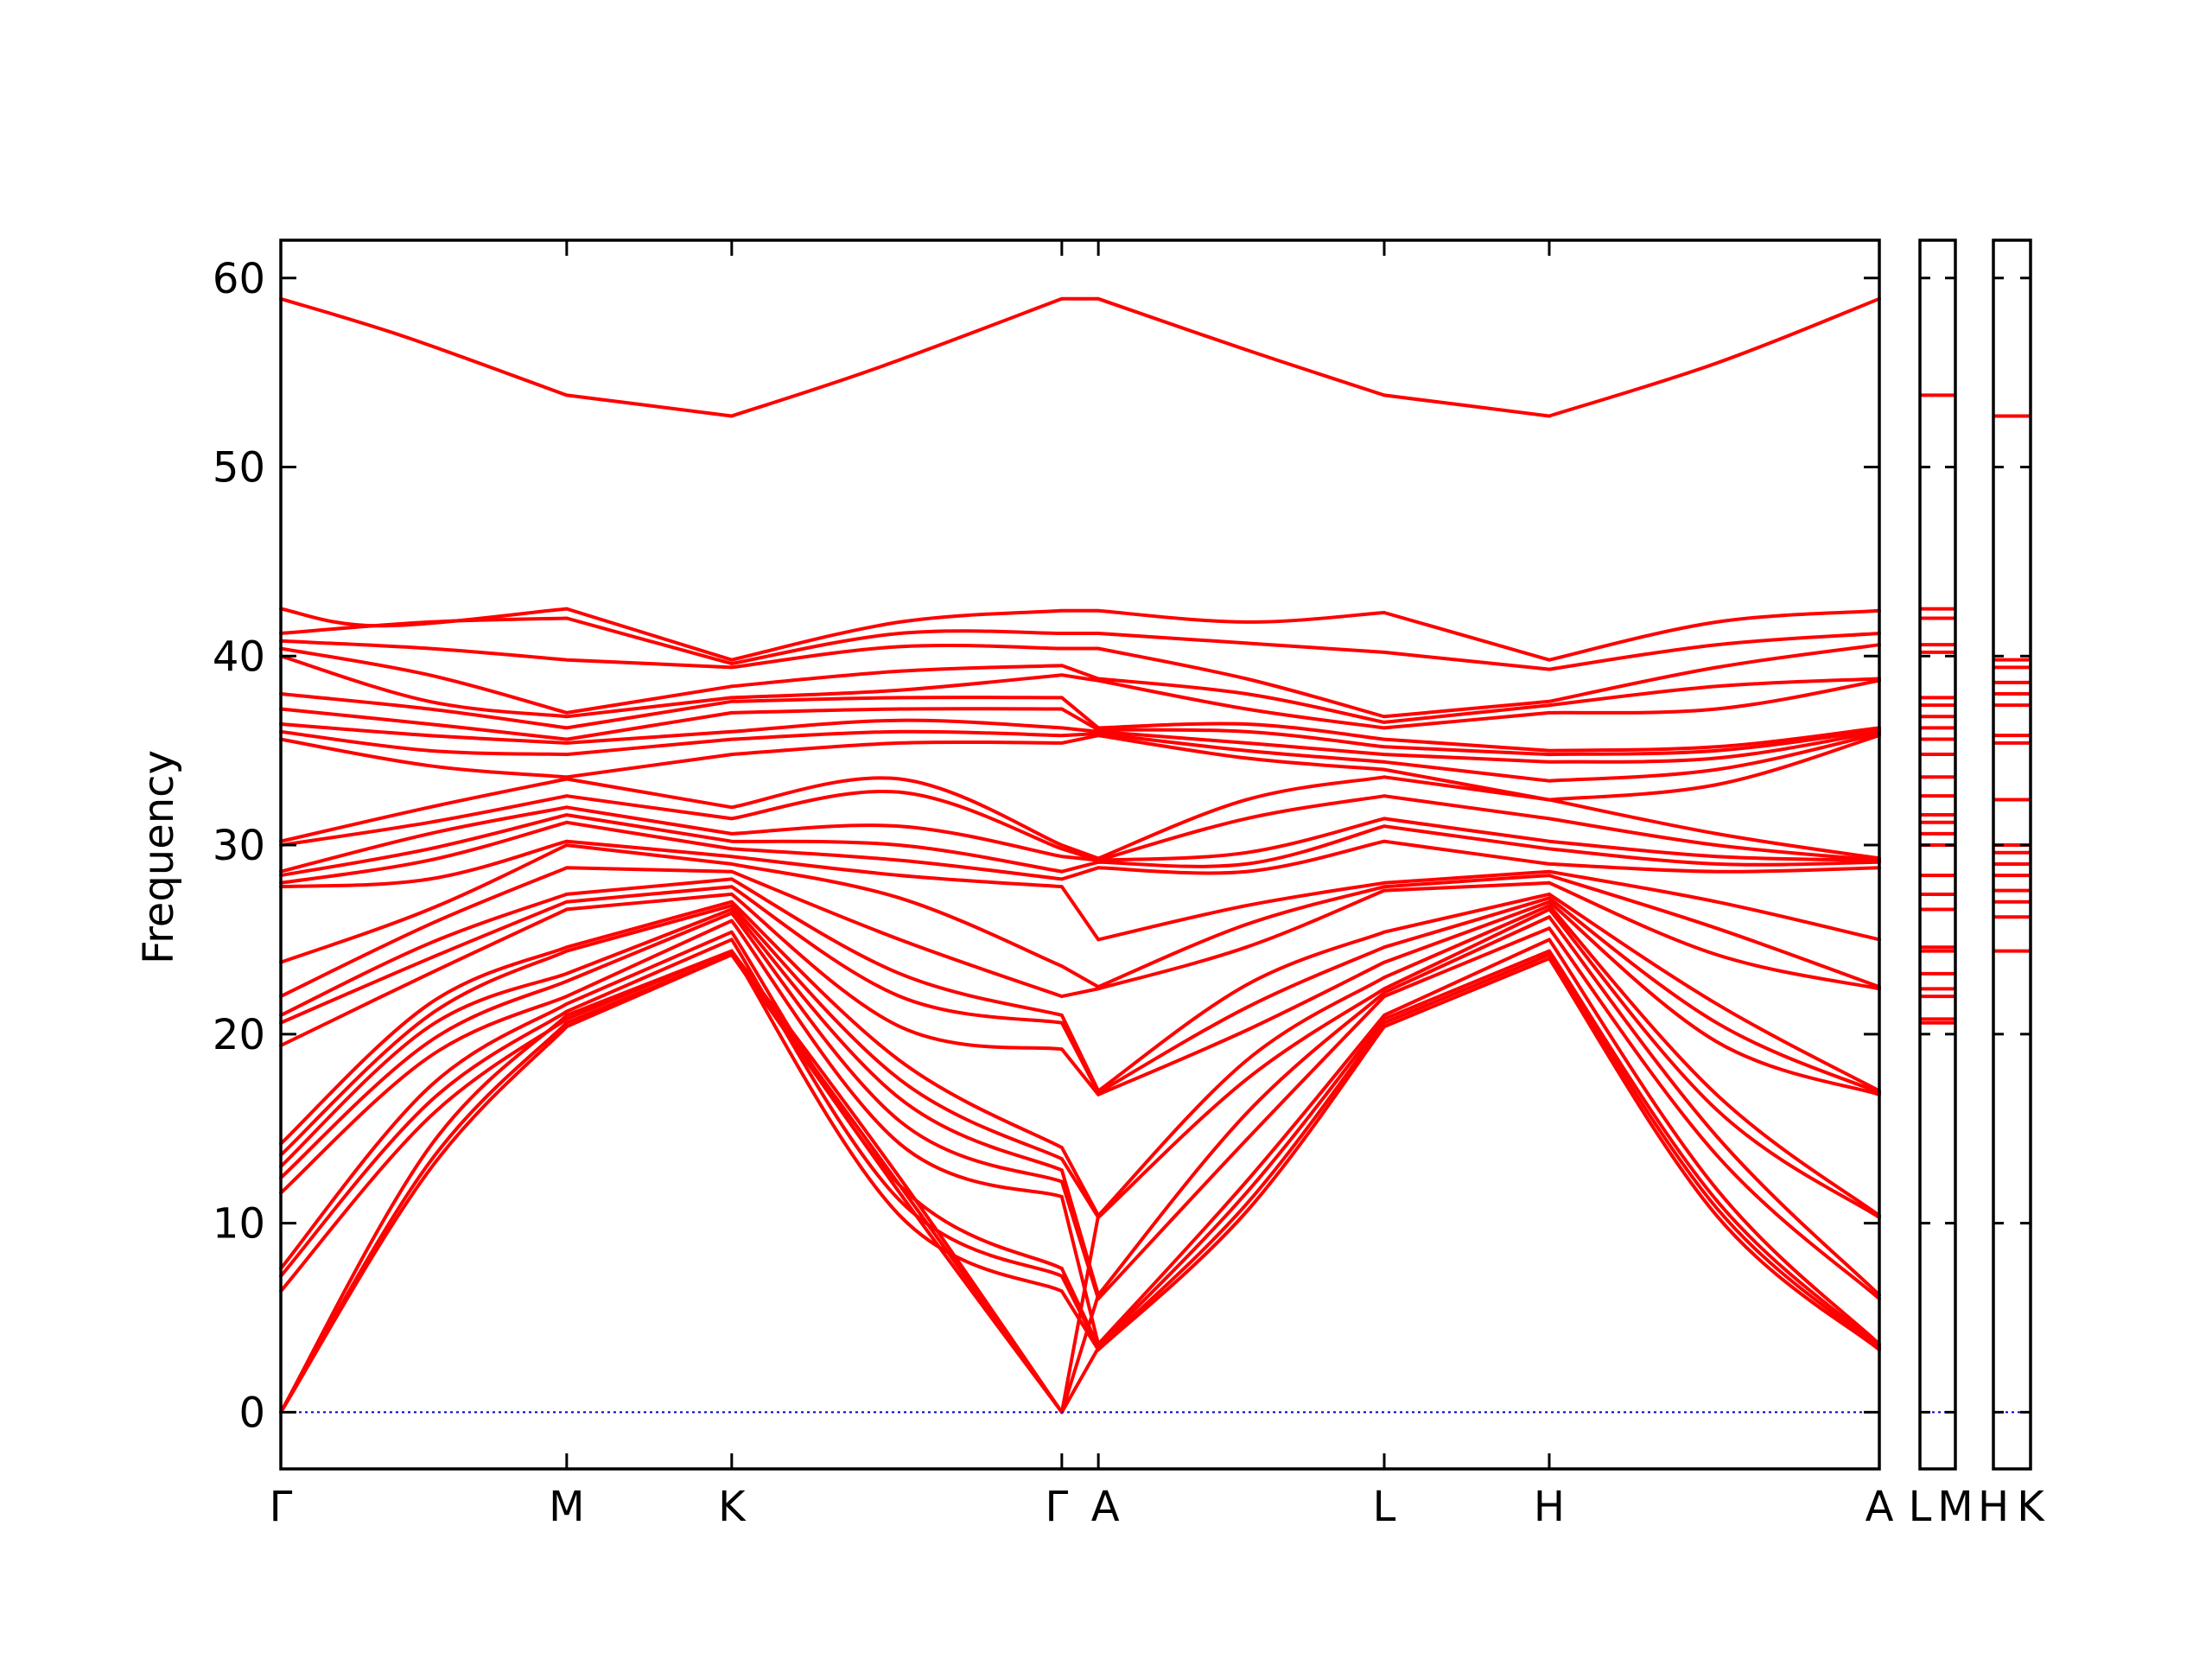 This screenshot has width=2212, height=1659. I want to click on y-tick-label: 10, so click(239, 1224).